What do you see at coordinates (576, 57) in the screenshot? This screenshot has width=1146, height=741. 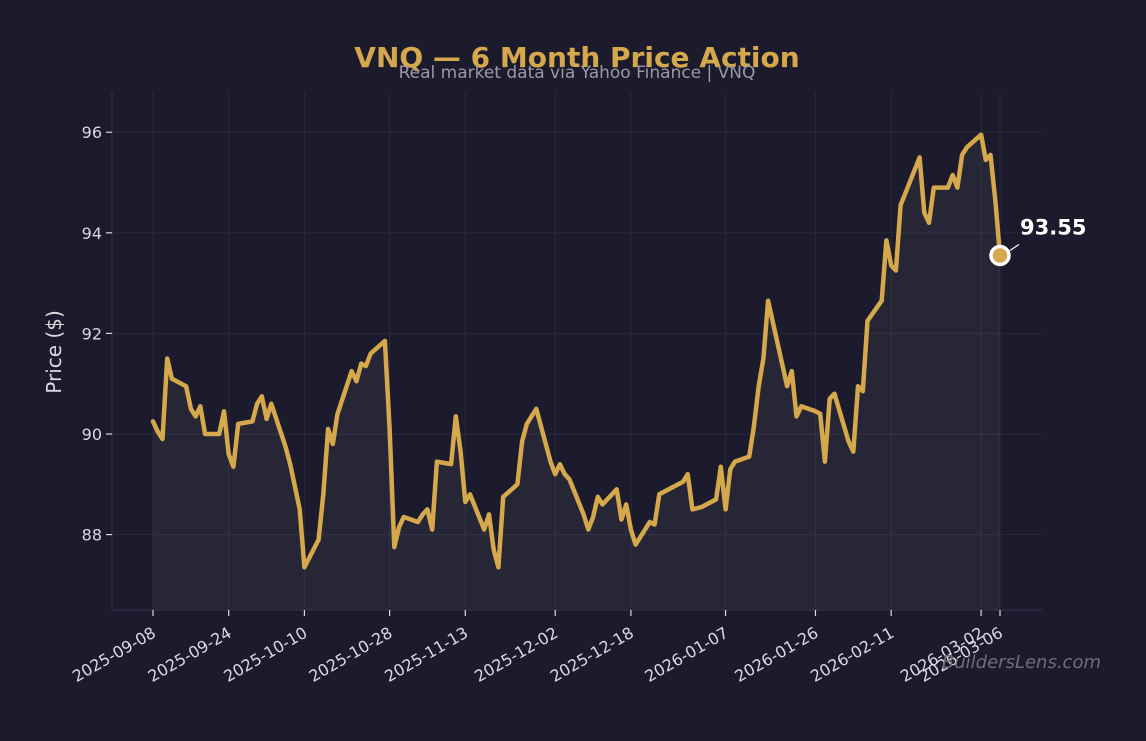 I see `chart-title: VNQ — 6 Month Price Action` at bounding box center [576, 57].